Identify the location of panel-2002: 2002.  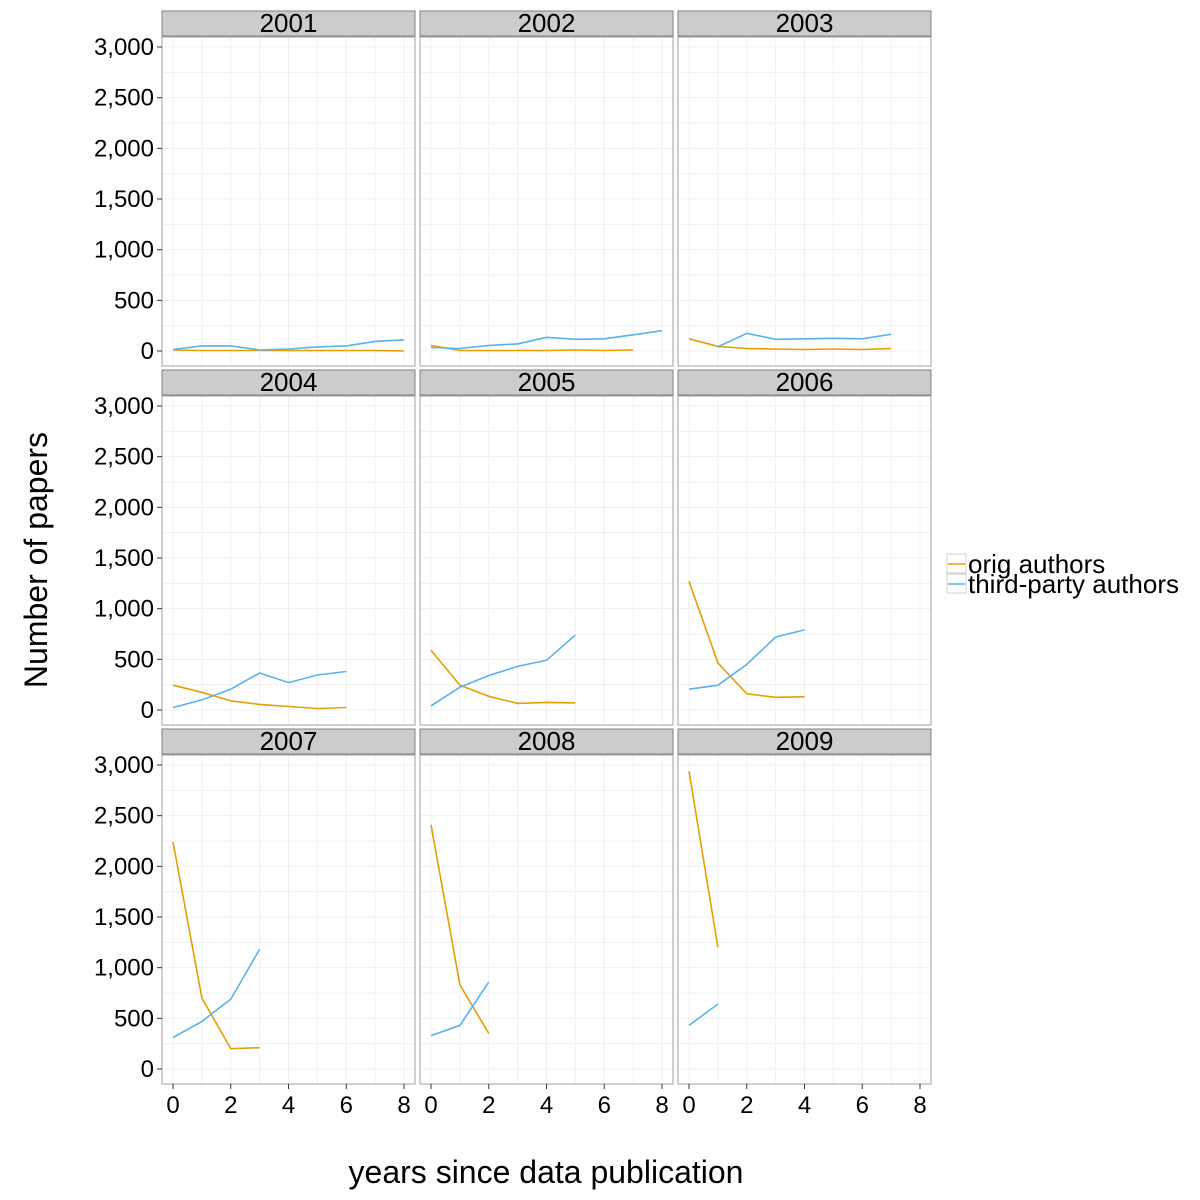
(546, 187).